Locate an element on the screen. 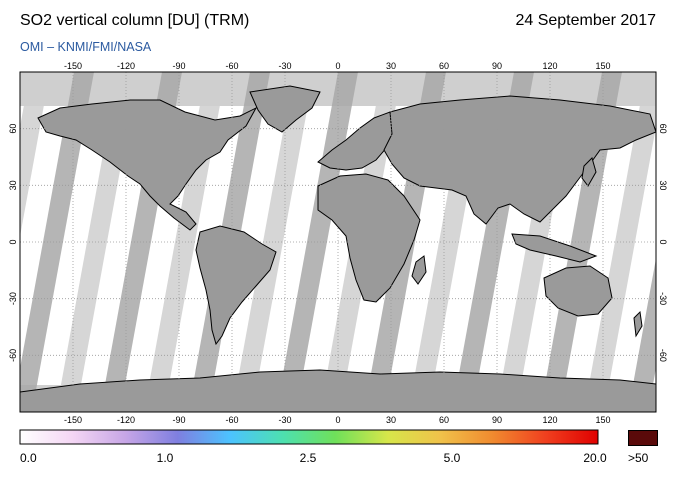 The width and height of the screenshot is (676, 480). colorbar-label-2: 2.5 is located at coordinates (308, 458).